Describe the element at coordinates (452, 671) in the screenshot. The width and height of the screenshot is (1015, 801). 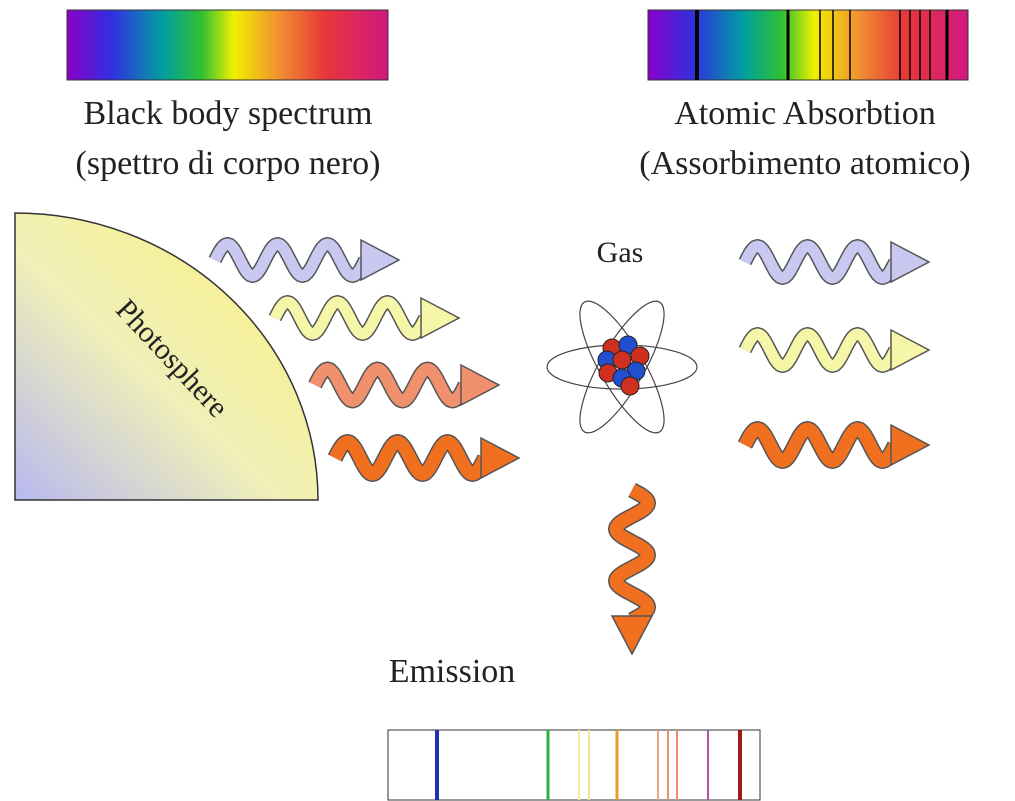
I see `emission-label: Emission` at that location.